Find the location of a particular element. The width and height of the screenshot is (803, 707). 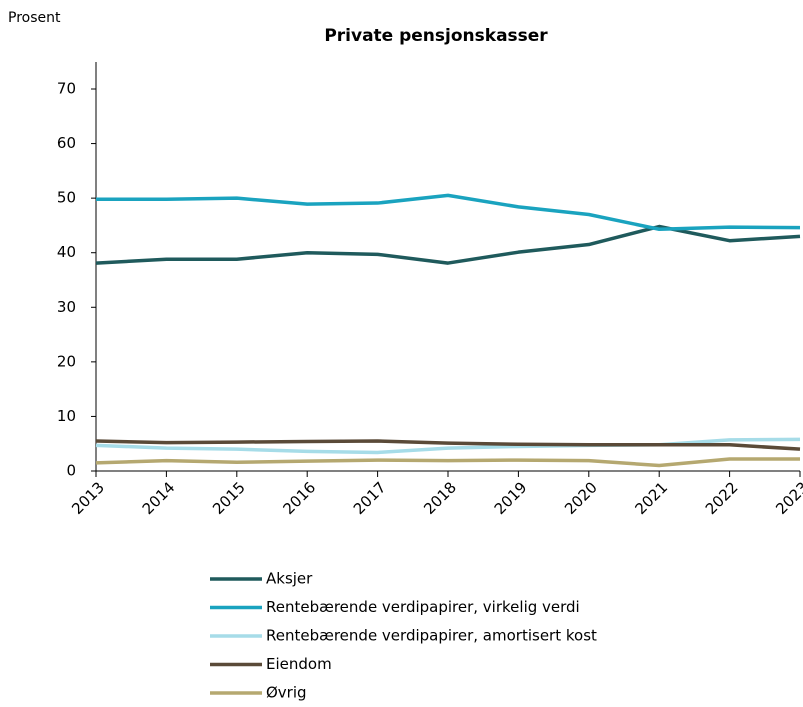

x-tick-label: 2018 is located at coordinates (440, 498).